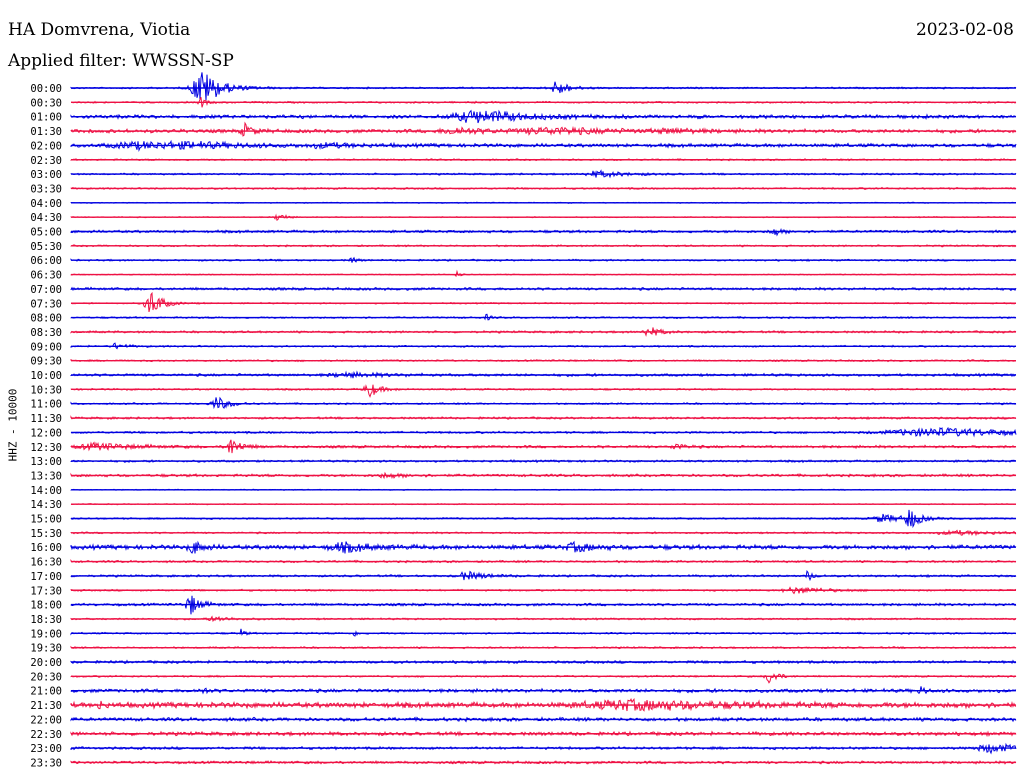 This screenshot has height=780, width=1024. I want to click on row-time-label: 02:30, so click(46, 161).